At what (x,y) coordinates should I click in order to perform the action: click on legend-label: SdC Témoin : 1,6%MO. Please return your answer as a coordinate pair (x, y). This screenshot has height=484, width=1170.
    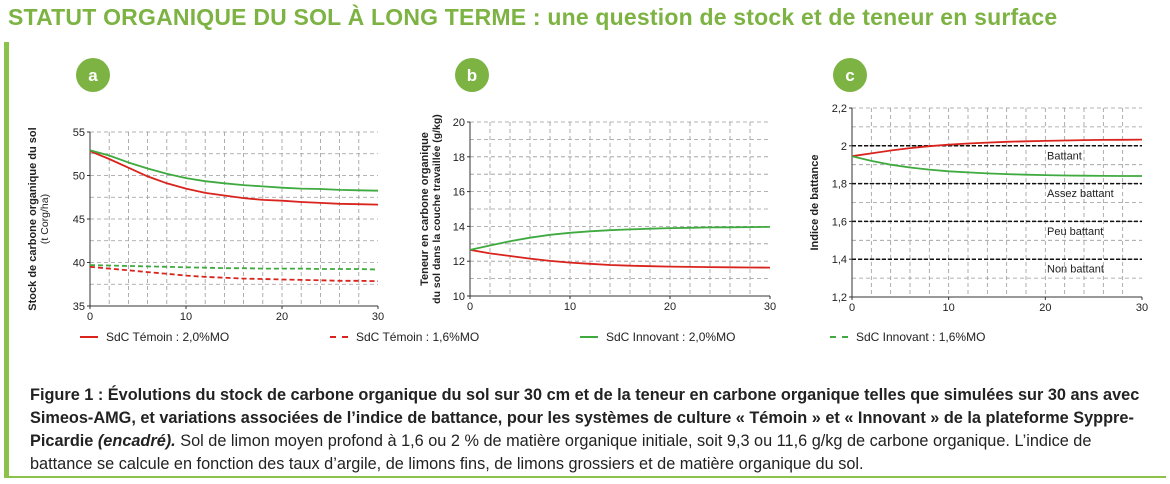
    Looking at the image, I should click on (418, 337).